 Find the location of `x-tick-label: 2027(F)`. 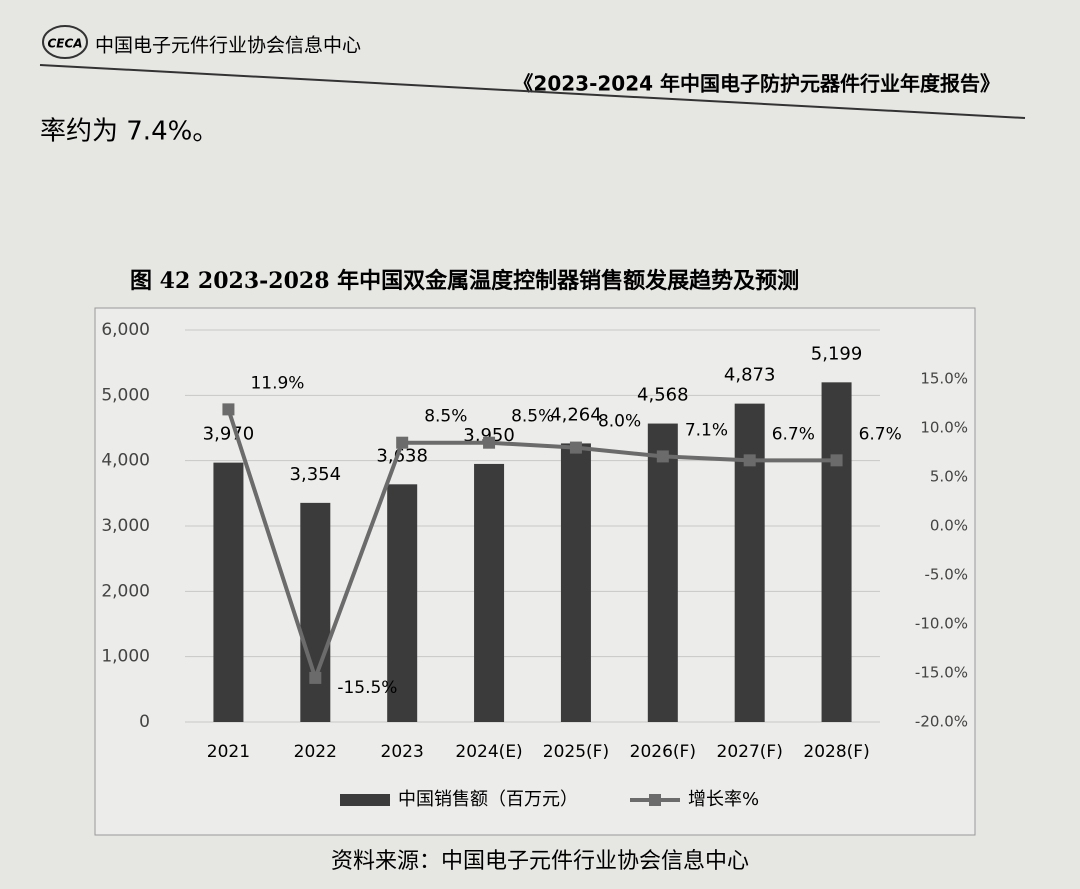

x-tick-label: 2027(F) is located at coordinates (750, 752).